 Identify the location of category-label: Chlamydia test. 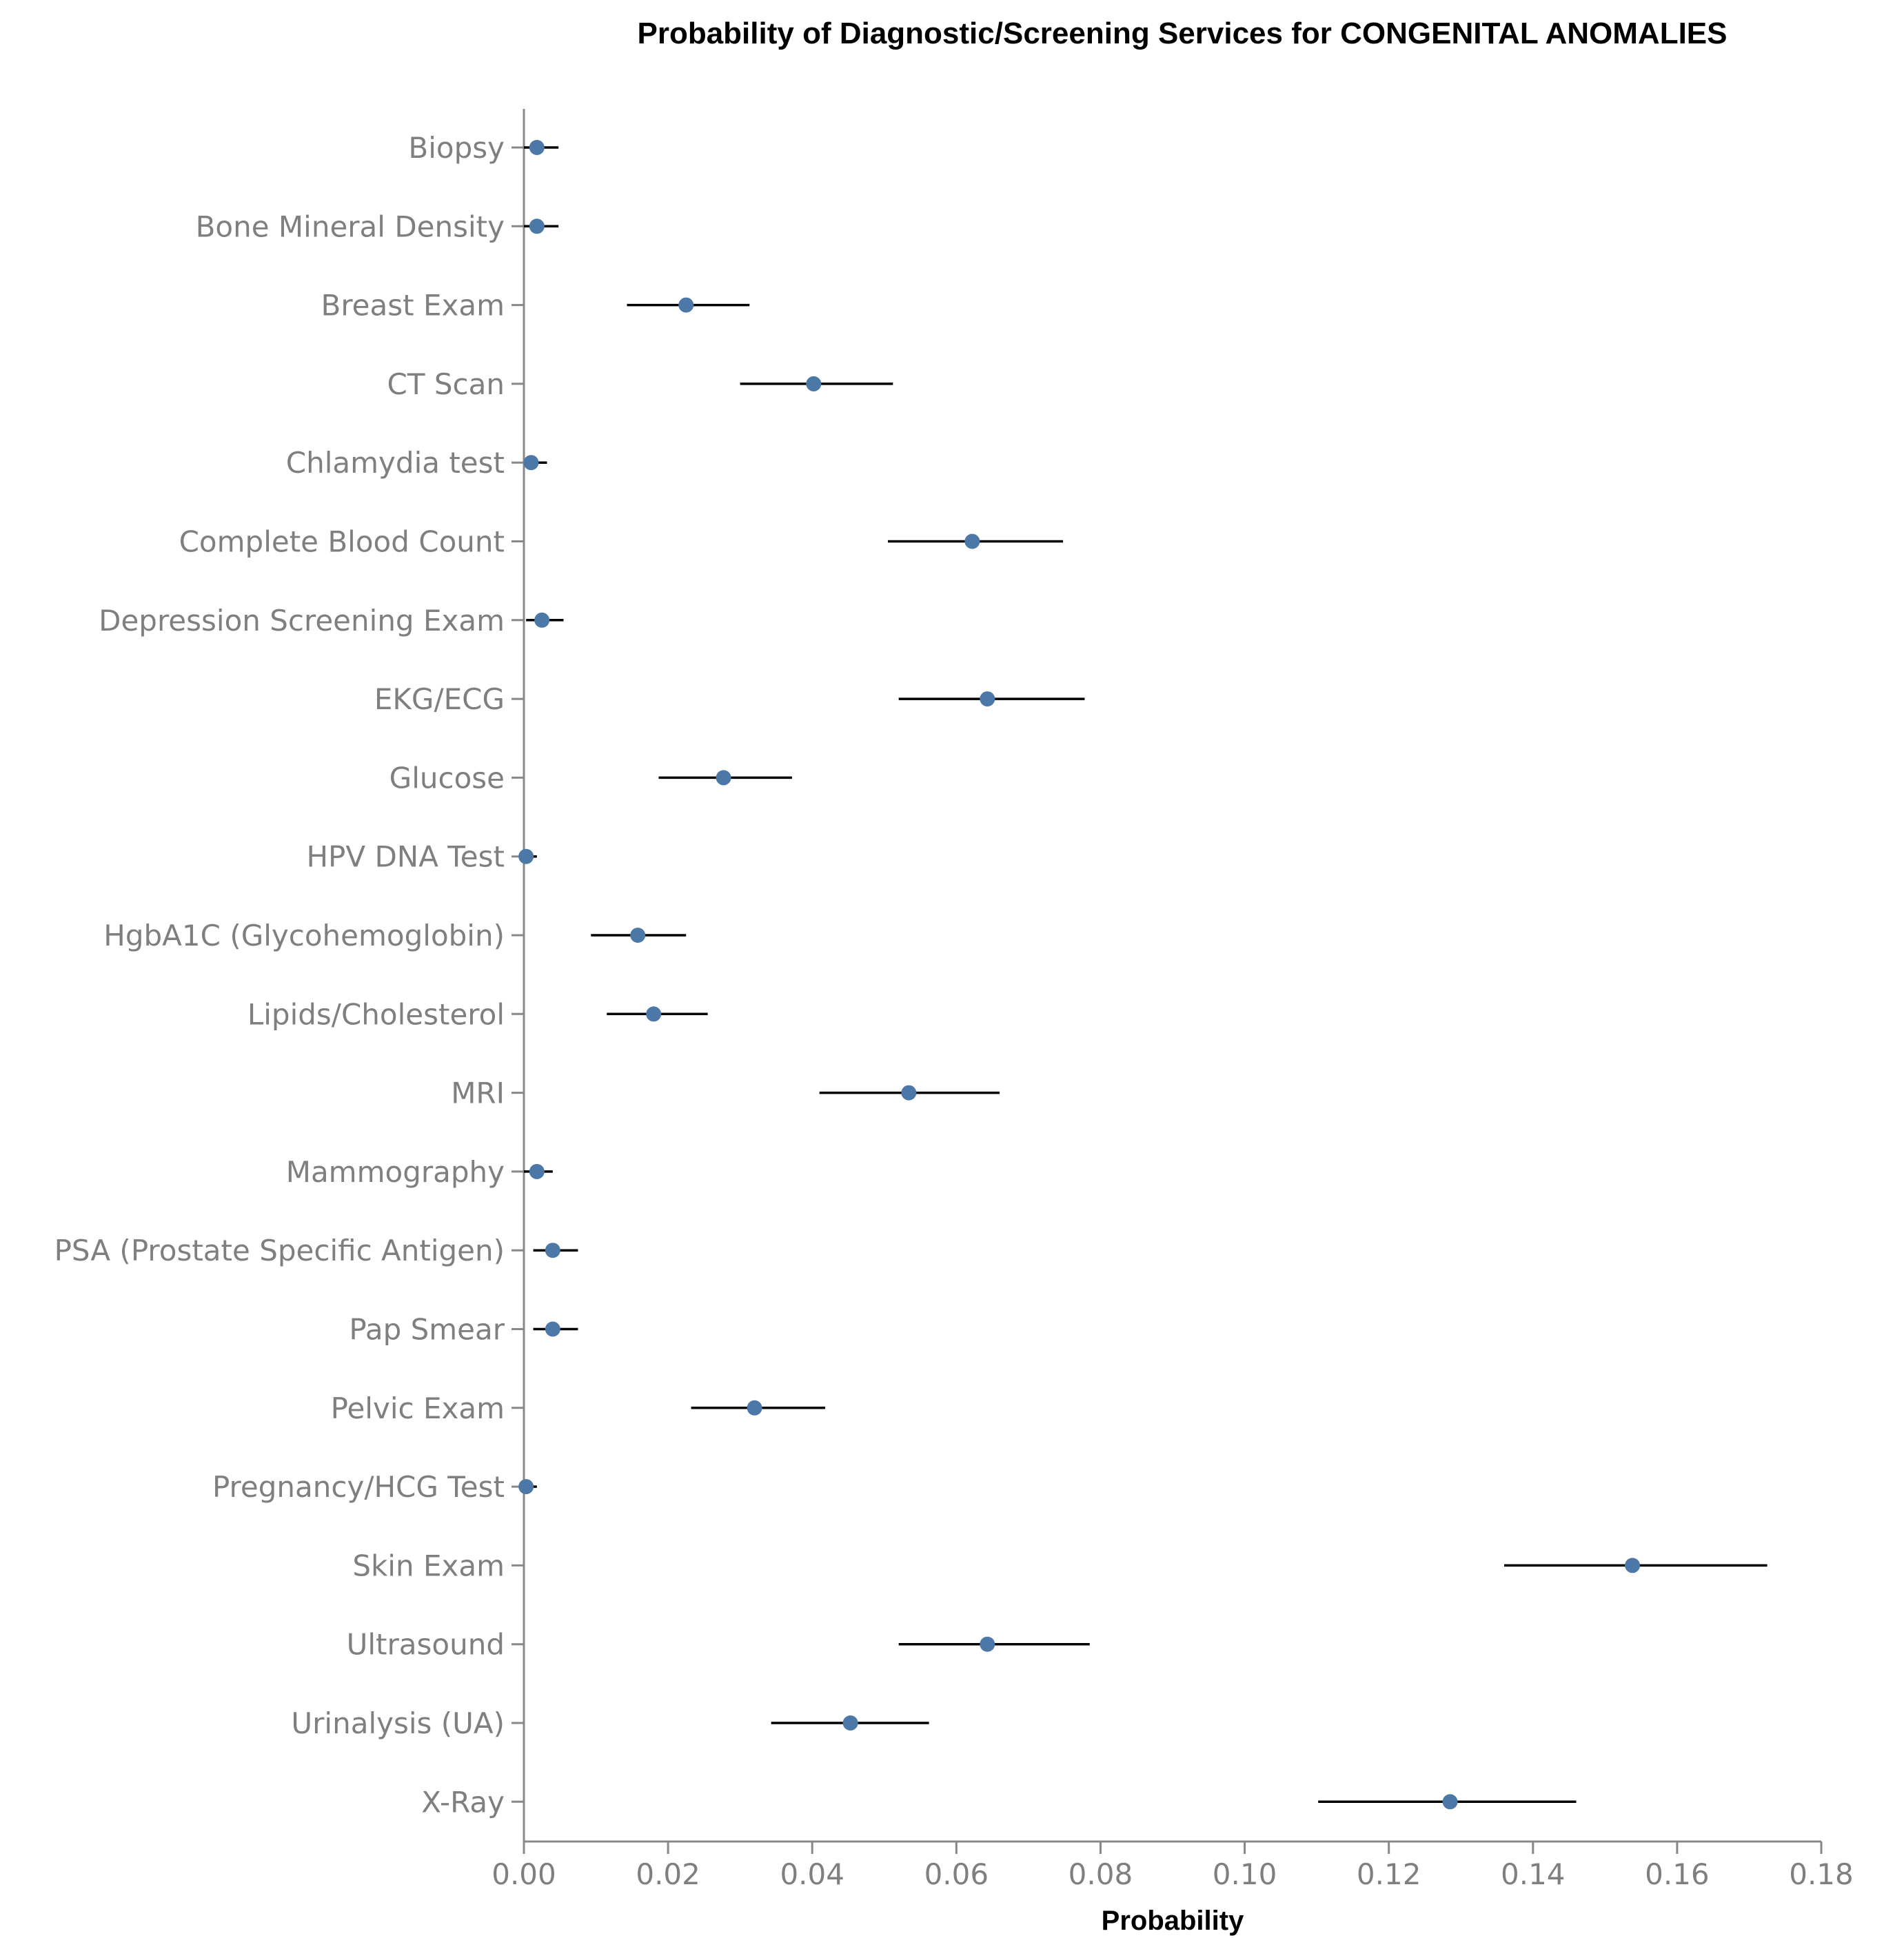
(395, 463).